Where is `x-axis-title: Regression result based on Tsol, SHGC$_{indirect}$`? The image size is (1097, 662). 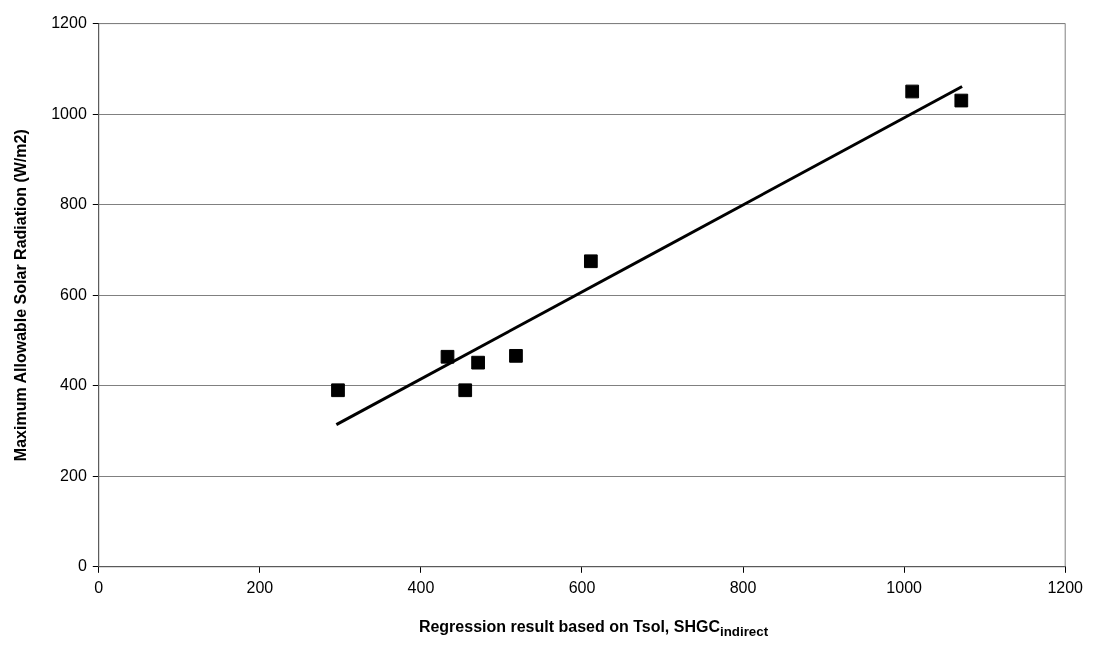
x-axis-title: Regression result based on Tsol, SHGC$_{indirect}$ is located at coordinates (593, 629).